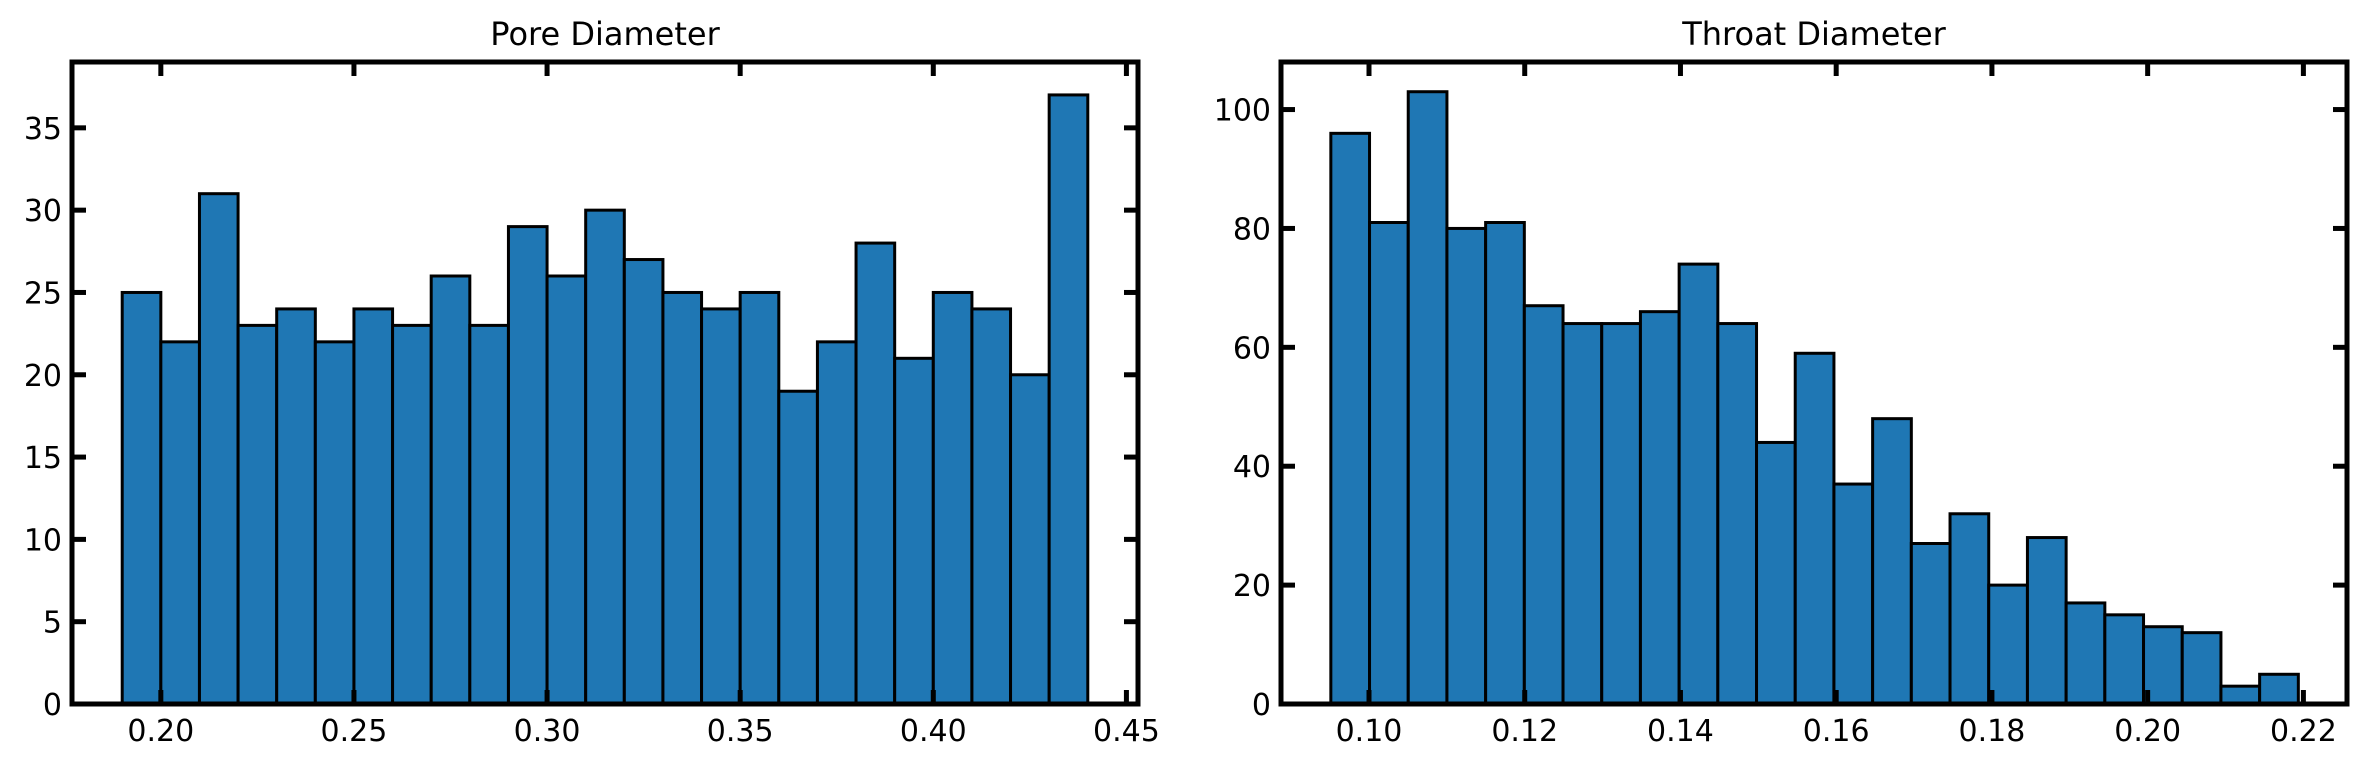 The width and height of the screenshot is (2368, 767). Describe the element at coordinates (1242, 111) in the screenshot. I see `y-tick-label: 100` at that location.